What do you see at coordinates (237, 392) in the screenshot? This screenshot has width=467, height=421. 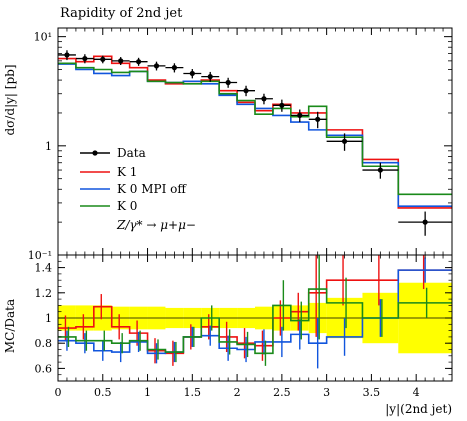 I see `x-tick-label-4: 2` at bounding box center [237, 392].